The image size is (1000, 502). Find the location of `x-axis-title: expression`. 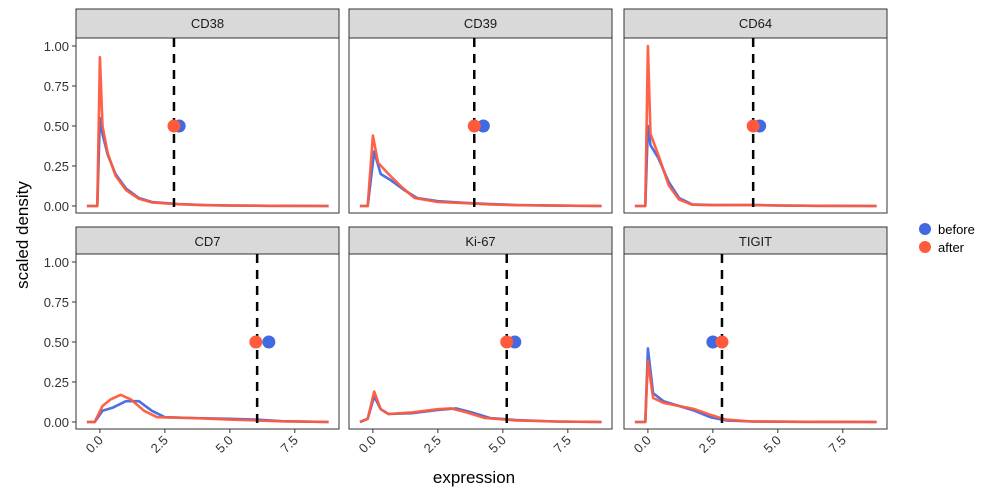

x-axis-title: expression is located at coordinates (474, 477).